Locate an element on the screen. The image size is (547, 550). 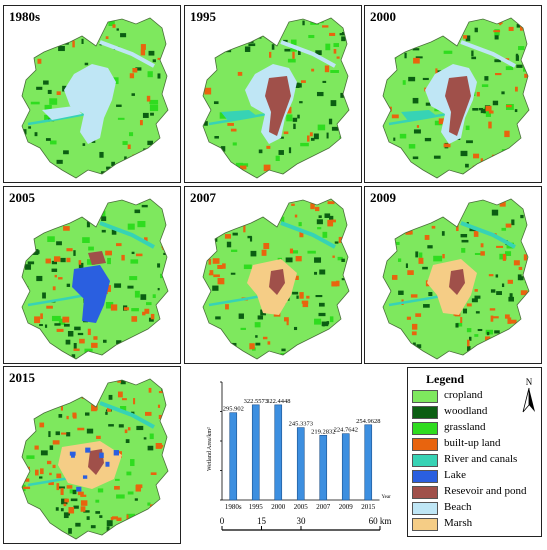
x-tick-label: 2009 is located at coordinates (346, 507).